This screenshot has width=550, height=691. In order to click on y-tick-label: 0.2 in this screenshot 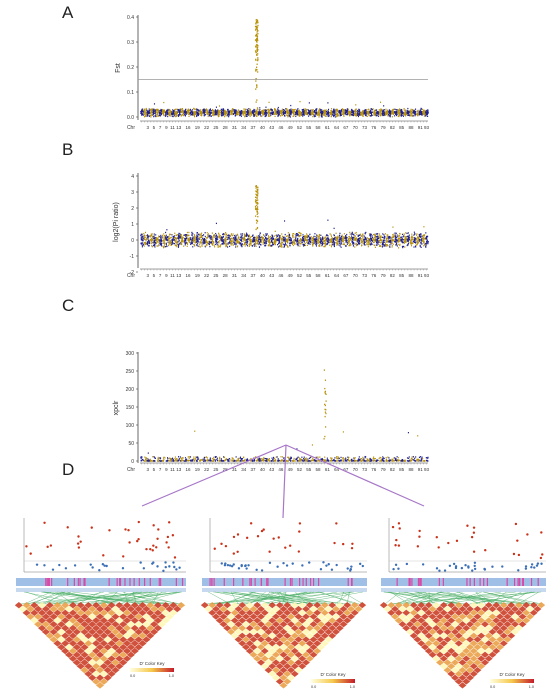, I will do `click(130, 68)`.